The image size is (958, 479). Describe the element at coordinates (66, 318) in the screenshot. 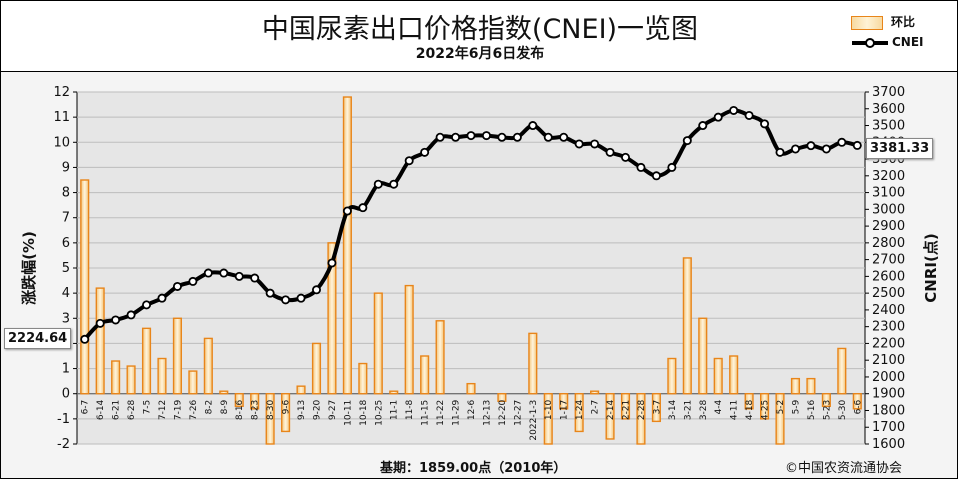

I see `left-tick-label: 3` at that location.